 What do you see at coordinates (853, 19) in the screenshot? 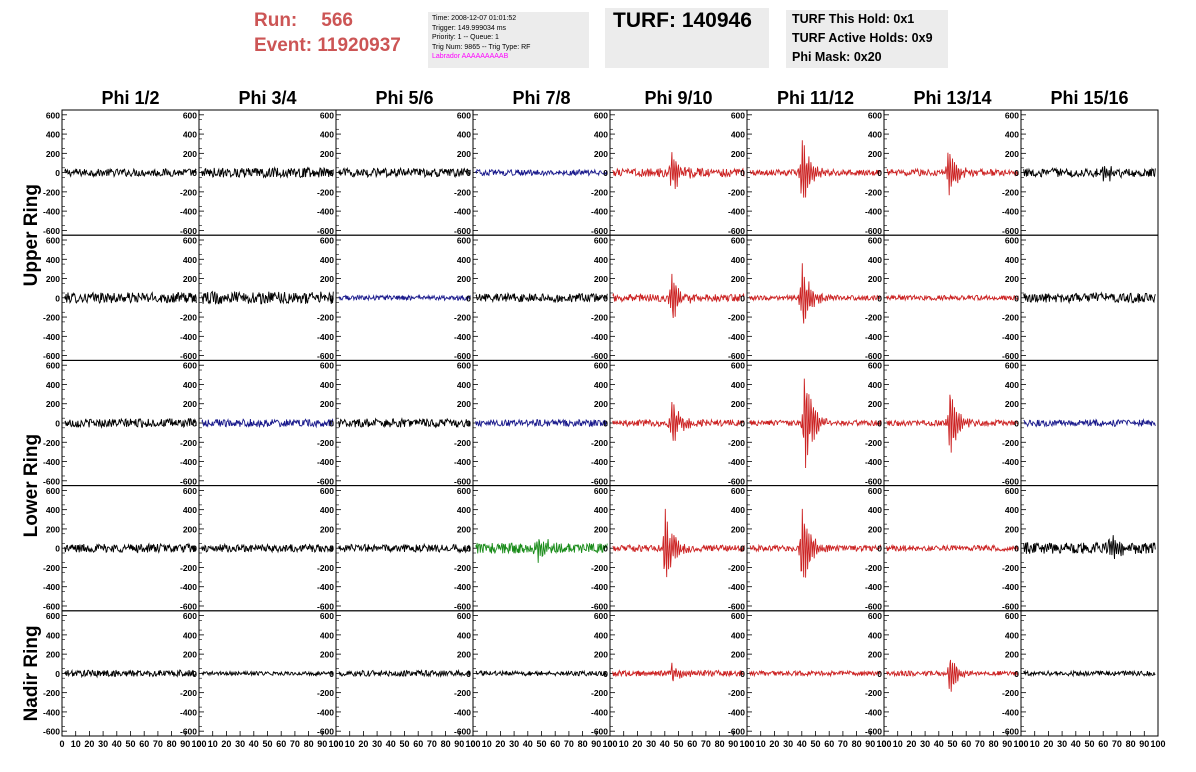
I see `turf-this-hold: TURF This Hold: 0x1` at bounding box center [853, 19].